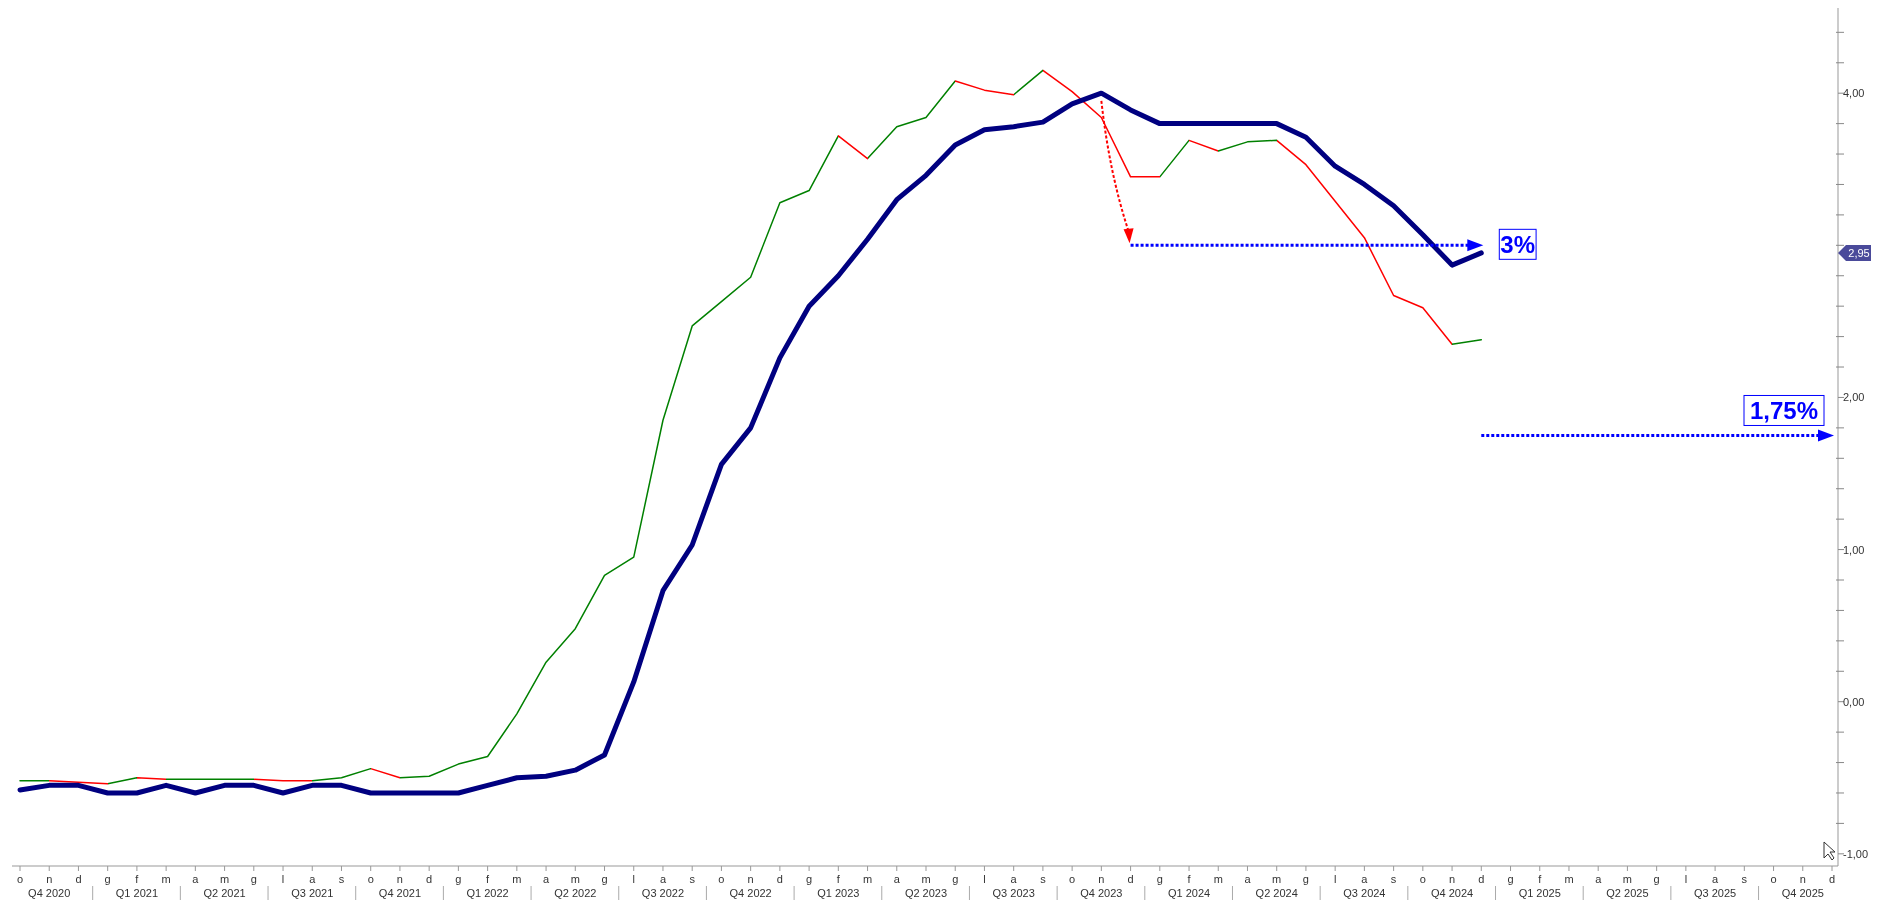 The height and width of the screenshot is (905, 1879). Describe the element at coordinates (750, 893) in the screenshot. I see `text: Q4 2022` at that location.